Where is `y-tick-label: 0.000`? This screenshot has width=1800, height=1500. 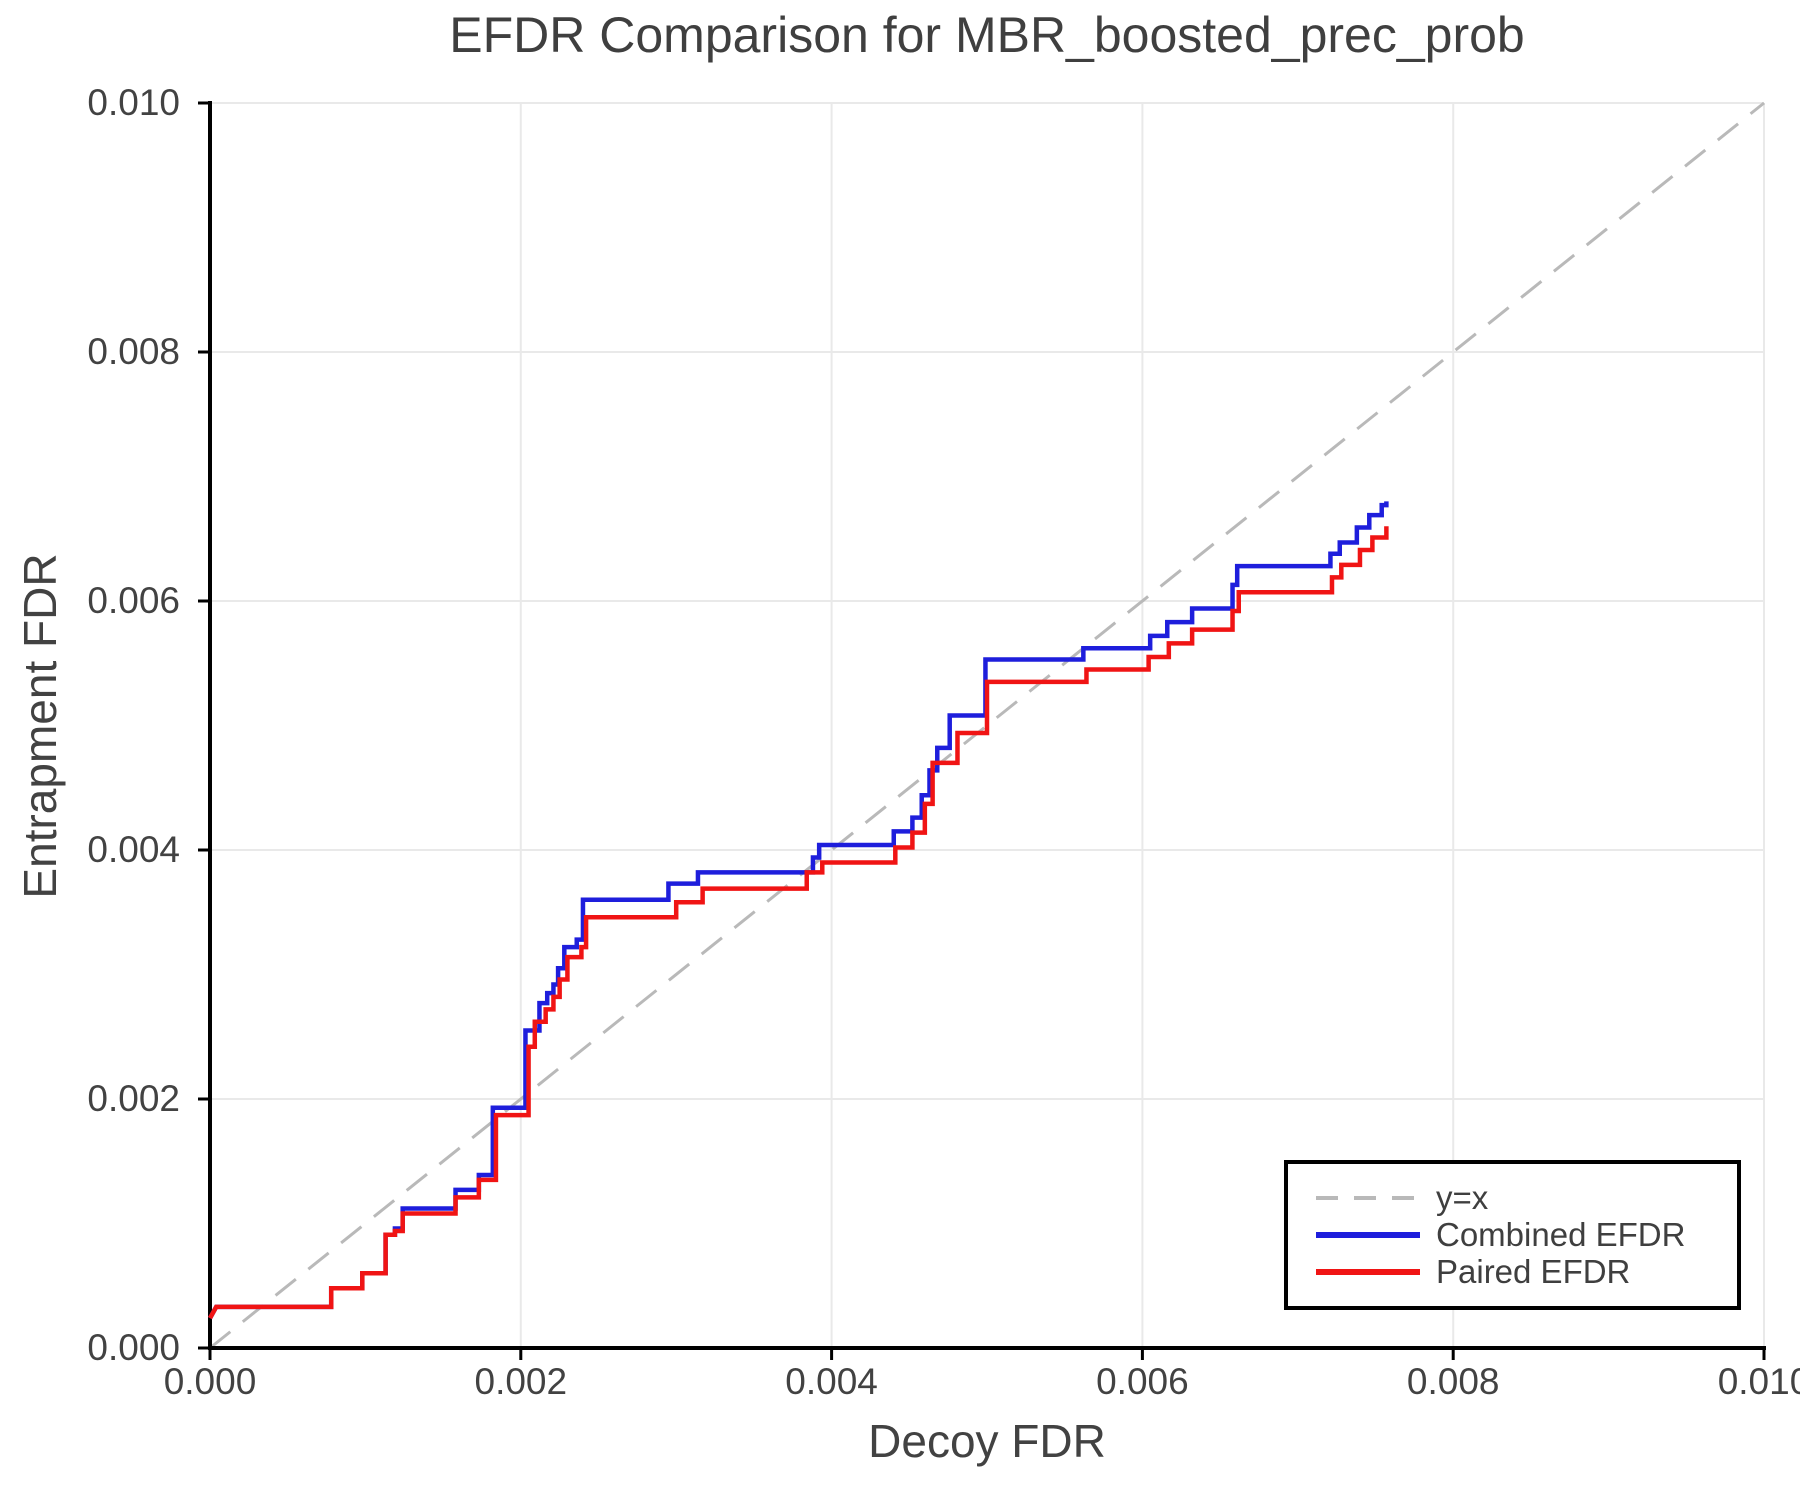 y-tick-label: 0.000 is located at coordinates (133, 1347).